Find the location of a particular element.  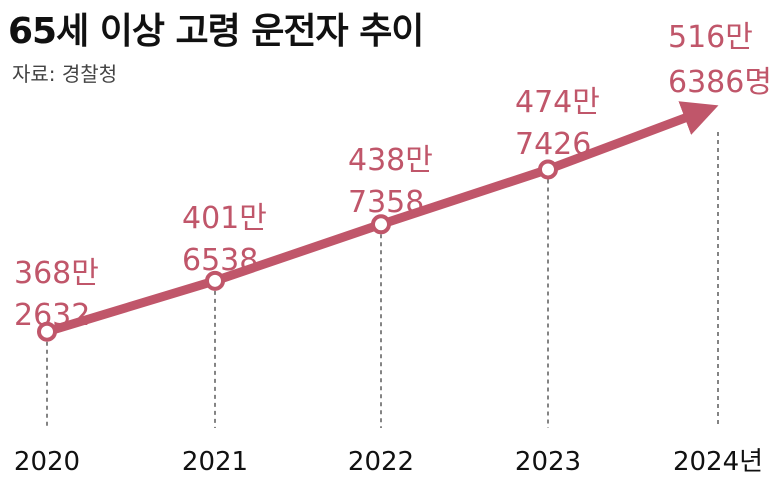

data-label-4-line1: 516만 is located at coordinates (710, 37).